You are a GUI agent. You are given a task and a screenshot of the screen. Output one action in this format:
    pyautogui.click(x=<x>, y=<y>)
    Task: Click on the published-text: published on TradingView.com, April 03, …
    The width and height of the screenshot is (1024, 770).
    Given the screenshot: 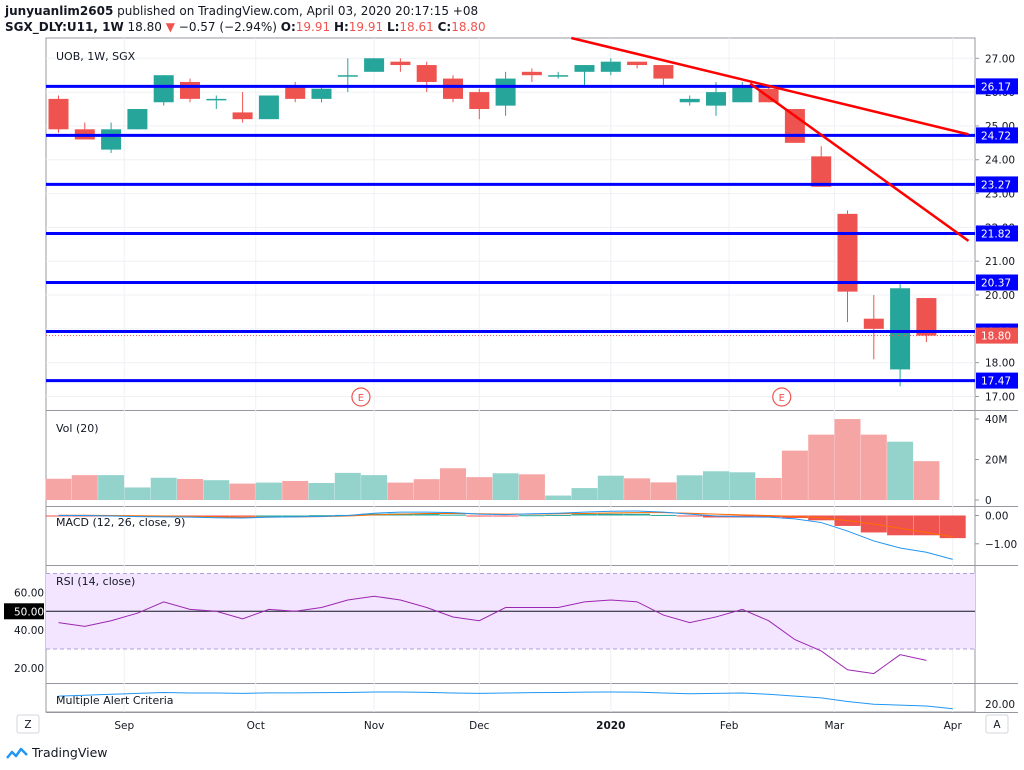 What is the action you would take?
    pyautogui.click(x=298, y=11)
    